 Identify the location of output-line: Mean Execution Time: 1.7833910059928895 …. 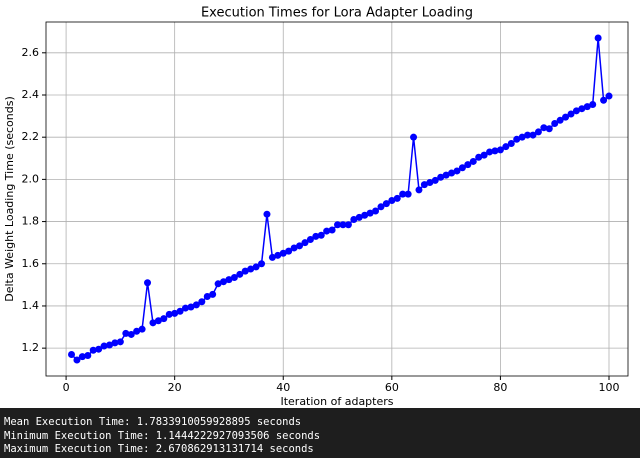
(153, 422).